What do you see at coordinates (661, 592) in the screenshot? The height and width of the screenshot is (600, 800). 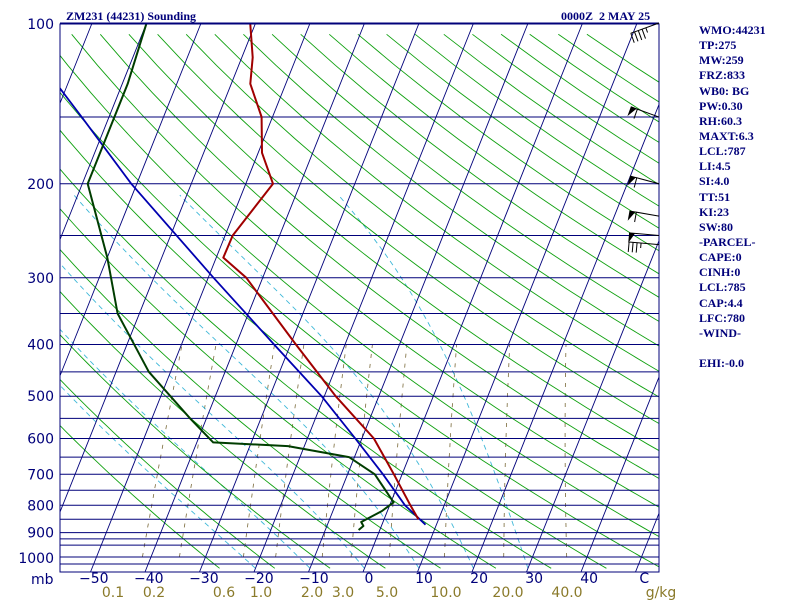 I see `mixing-ratio-unit: g/kg` at bounding box center [661, 592].